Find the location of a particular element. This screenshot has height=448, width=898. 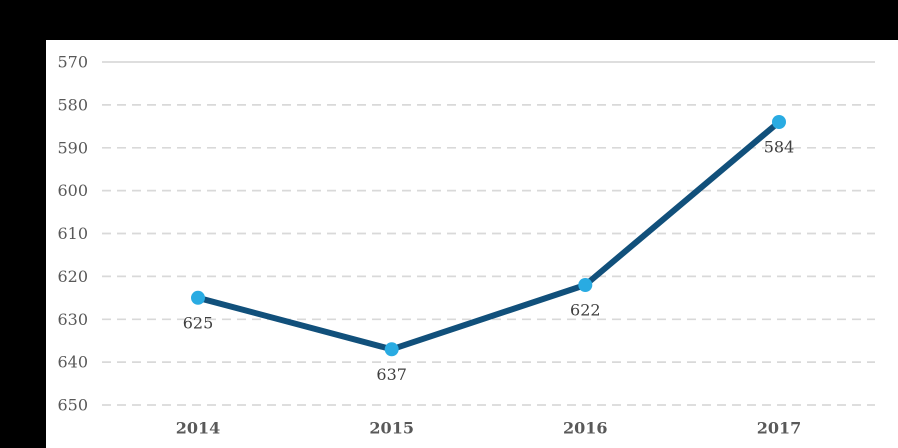

y-tick-label: 640 is located at coordinates (72, 362).